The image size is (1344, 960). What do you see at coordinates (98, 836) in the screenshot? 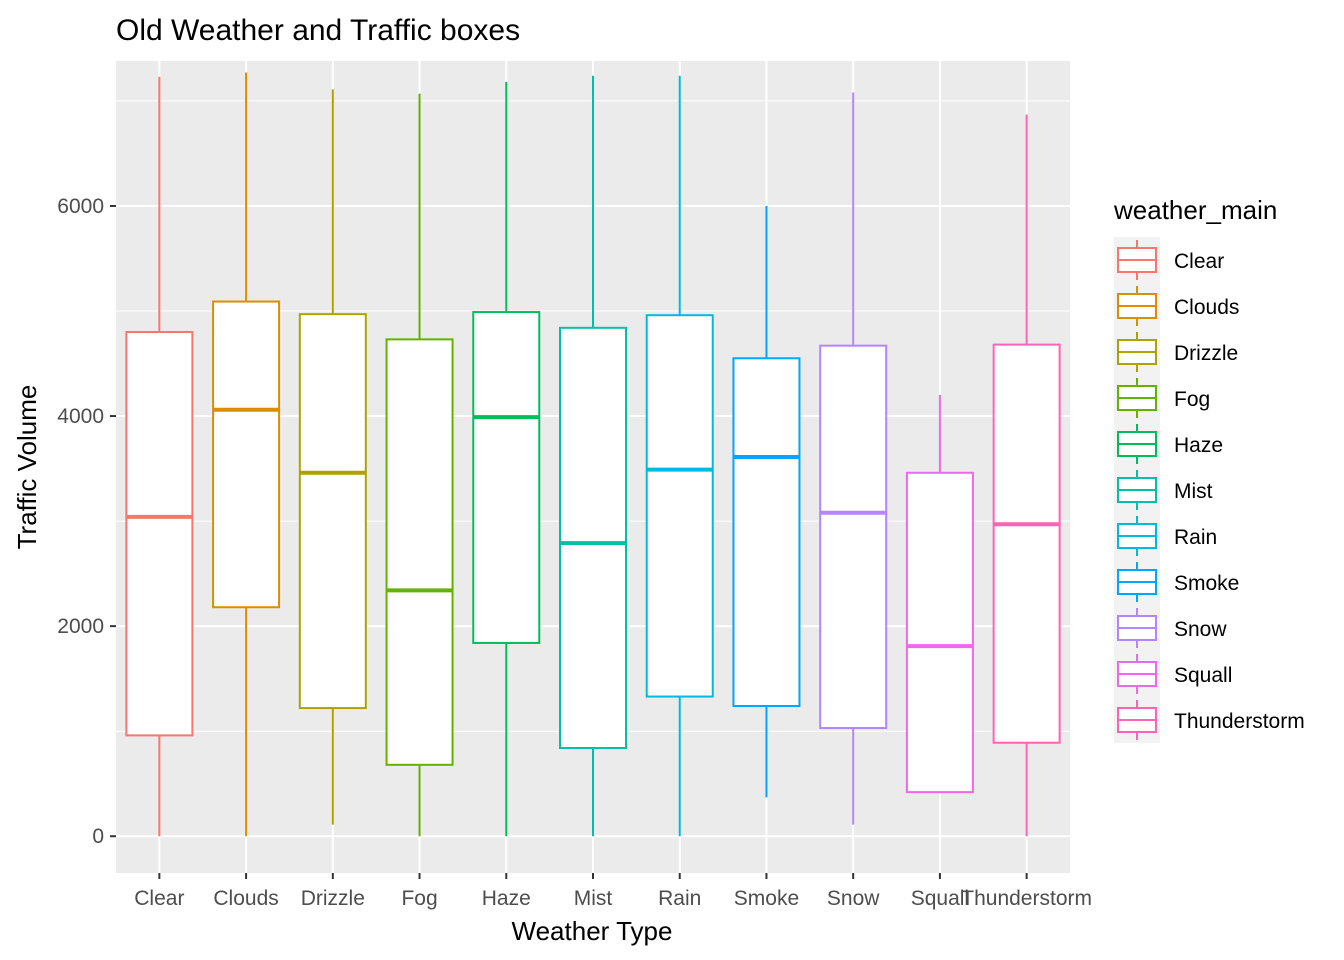
I see `y-tick-label: 0` at bounding box center [98, 836].